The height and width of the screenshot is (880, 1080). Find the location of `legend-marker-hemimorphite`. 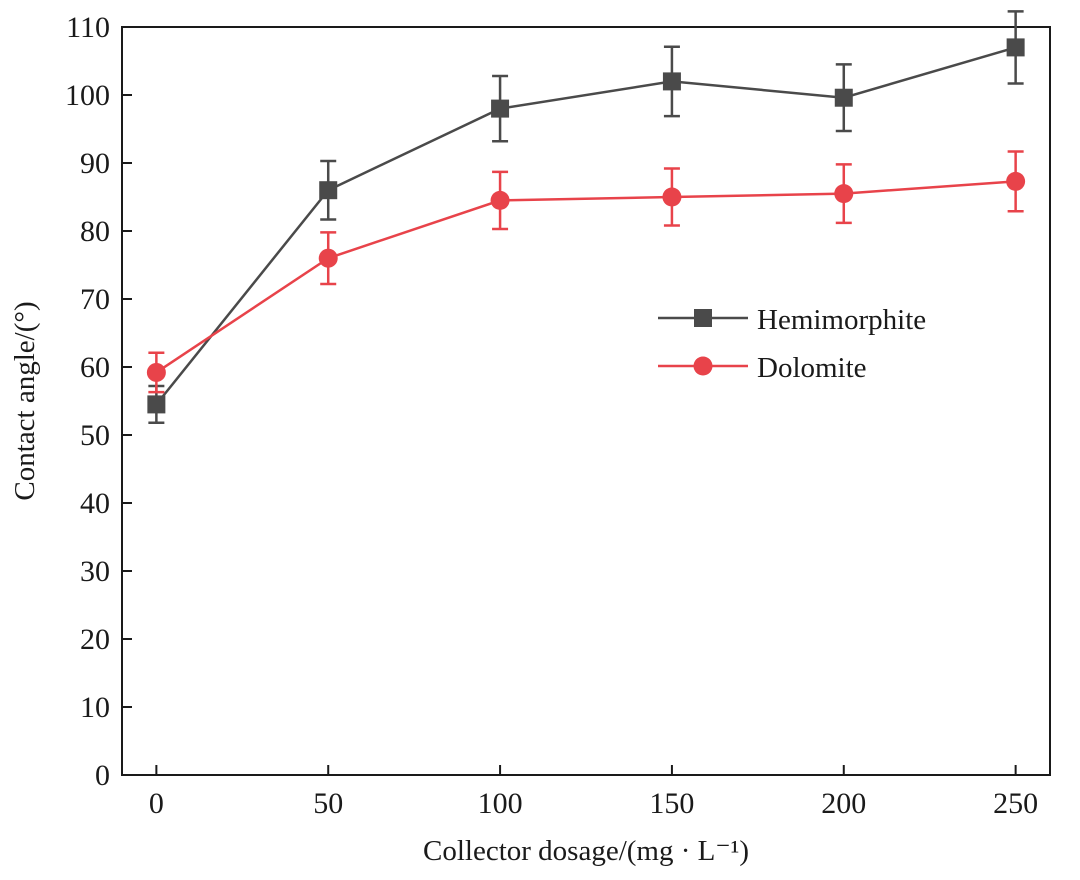

legend-marker-hemimorphite is located at coordinates (703, 318).